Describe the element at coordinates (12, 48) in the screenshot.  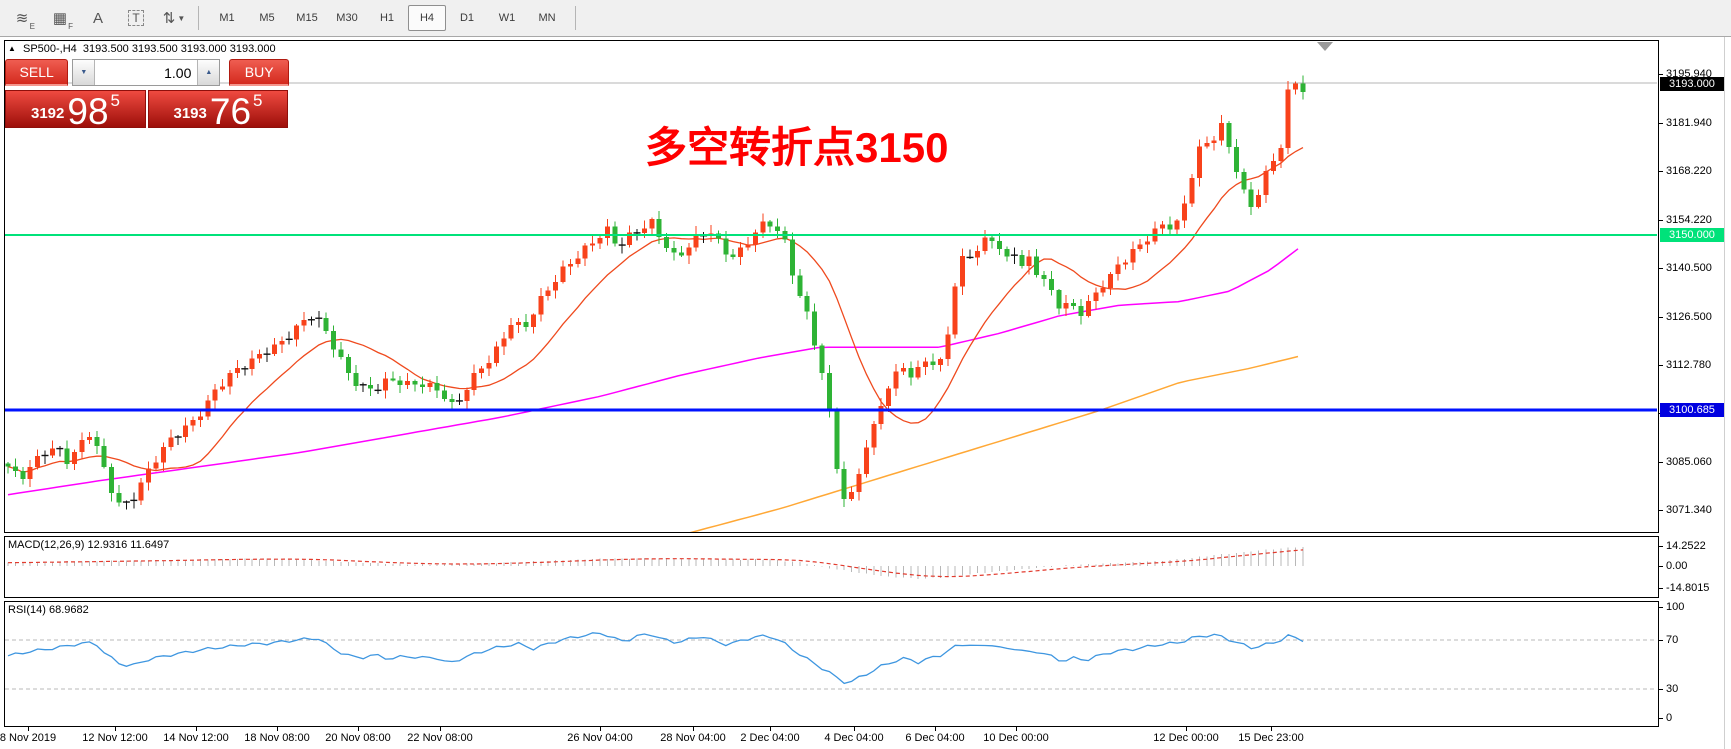
I see `collapse-triangle-icon: ▲` at that location.